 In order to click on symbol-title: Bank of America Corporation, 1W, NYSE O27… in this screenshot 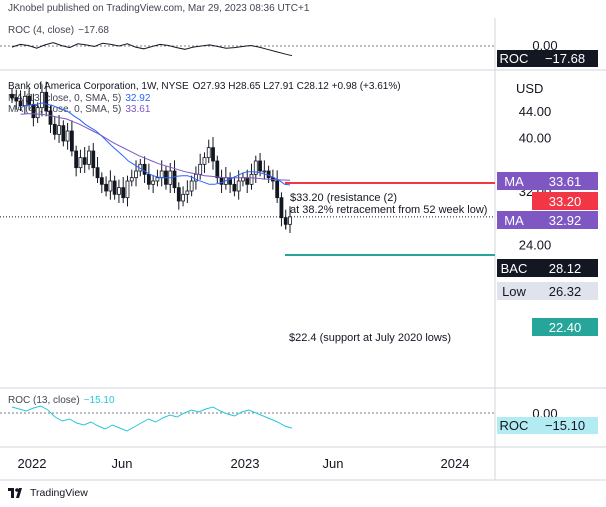, I will do `click(204, 86)`.